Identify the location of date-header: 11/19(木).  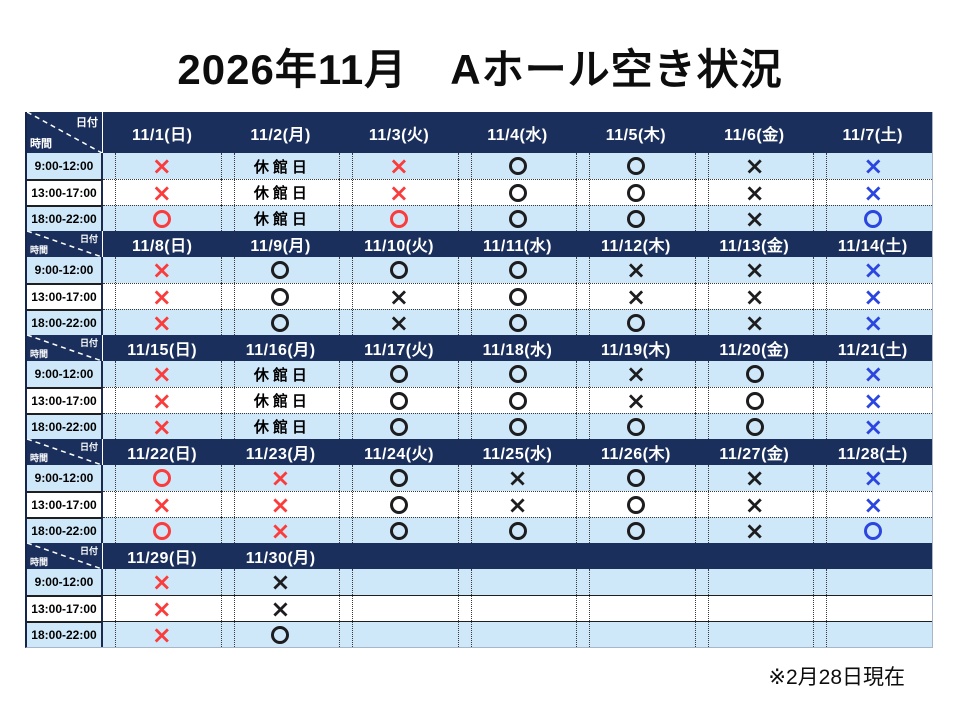
(635, 350).